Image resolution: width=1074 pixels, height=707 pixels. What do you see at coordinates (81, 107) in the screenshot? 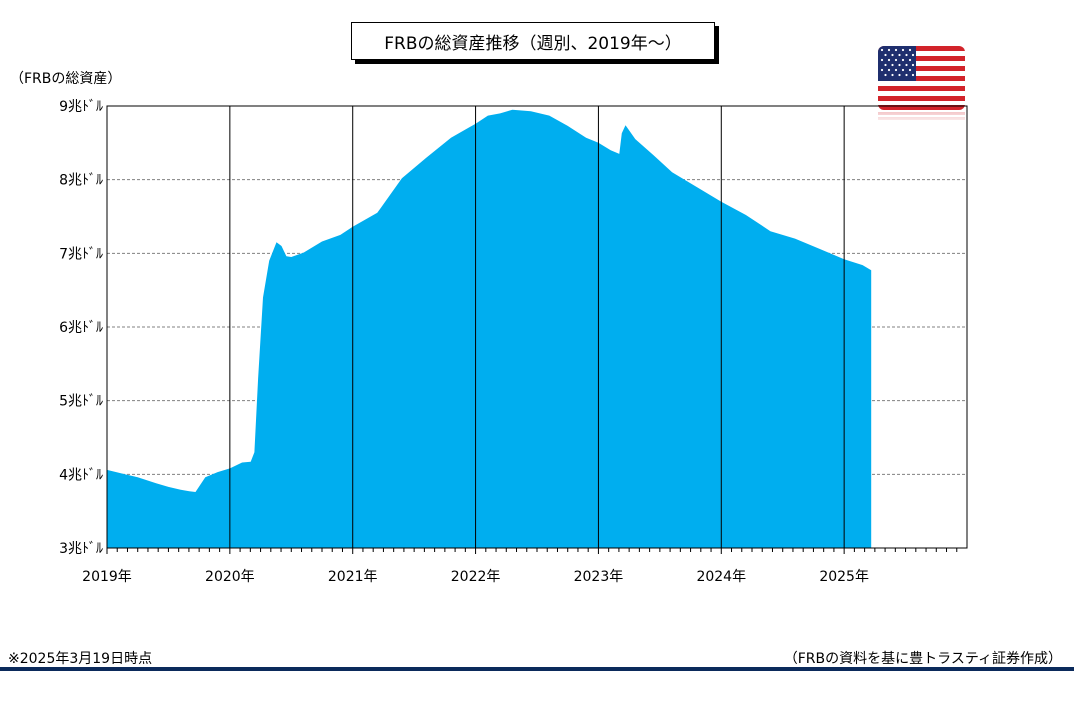
I see `y-tick-label: 9兆ﾄﾞﾙ` at bounding box center [81, 107].